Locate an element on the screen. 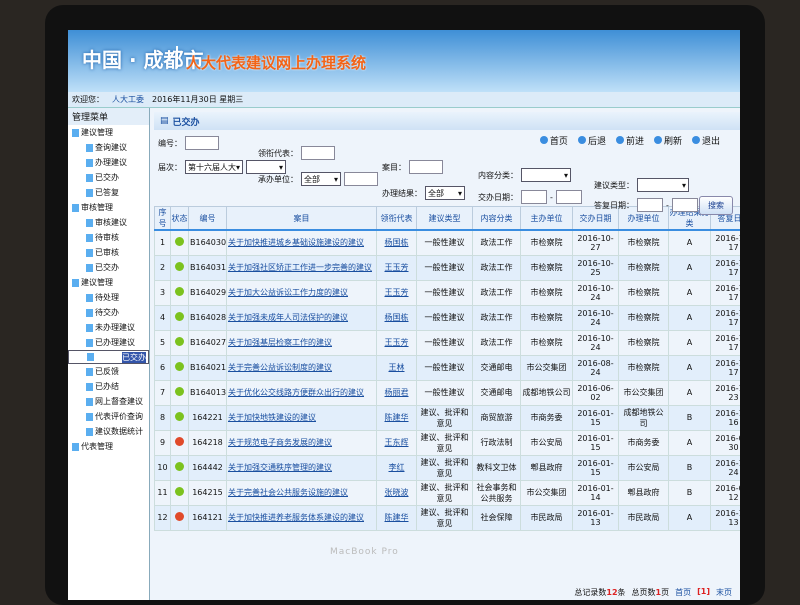 This screenshot has width=800, height=605. proposal-title-link: 关于优化公交线路方便群众出行的建议 is located at coordinates (301, 392).